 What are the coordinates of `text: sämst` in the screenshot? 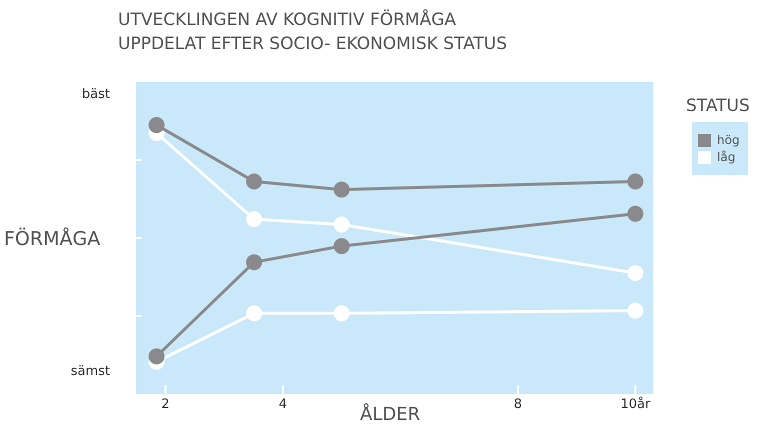 It's located at (90, 371).